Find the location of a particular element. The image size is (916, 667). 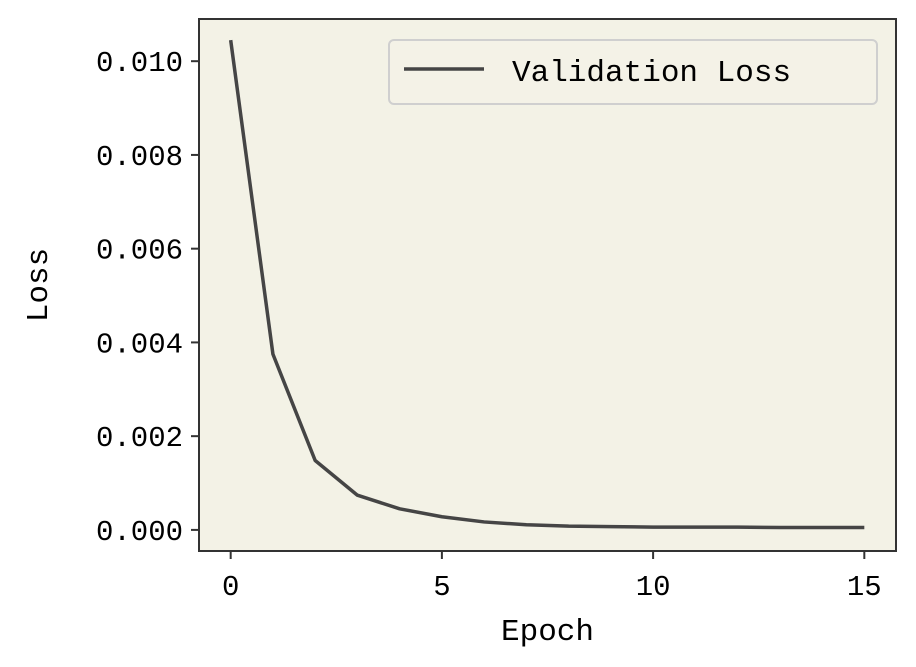

x-tick-label: 10 is located at coordinates (653, 587).